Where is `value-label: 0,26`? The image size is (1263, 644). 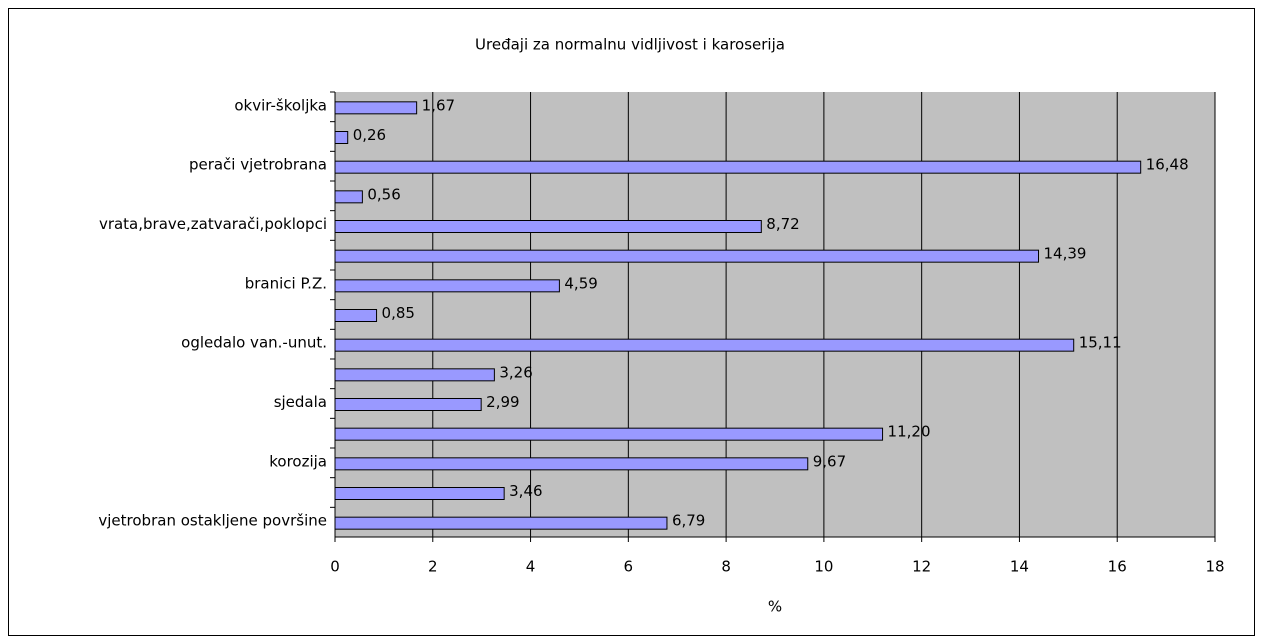 value-label: 0,26 is located at coordinates (369, 135).